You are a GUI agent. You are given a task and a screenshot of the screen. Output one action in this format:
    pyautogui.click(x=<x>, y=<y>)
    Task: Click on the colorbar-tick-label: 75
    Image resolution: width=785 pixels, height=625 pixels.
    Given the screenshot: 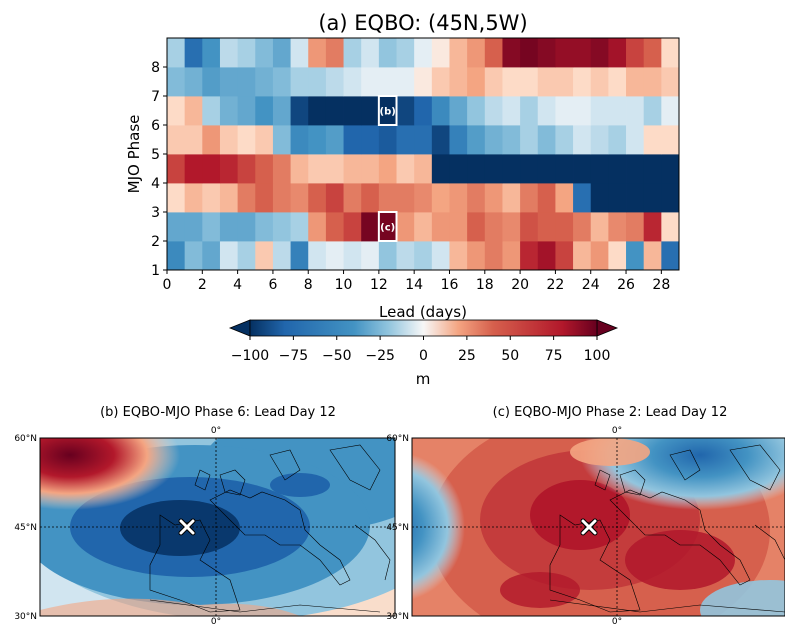 What is the action you would take?
    pyautogui.click(x=554, y=356)
    